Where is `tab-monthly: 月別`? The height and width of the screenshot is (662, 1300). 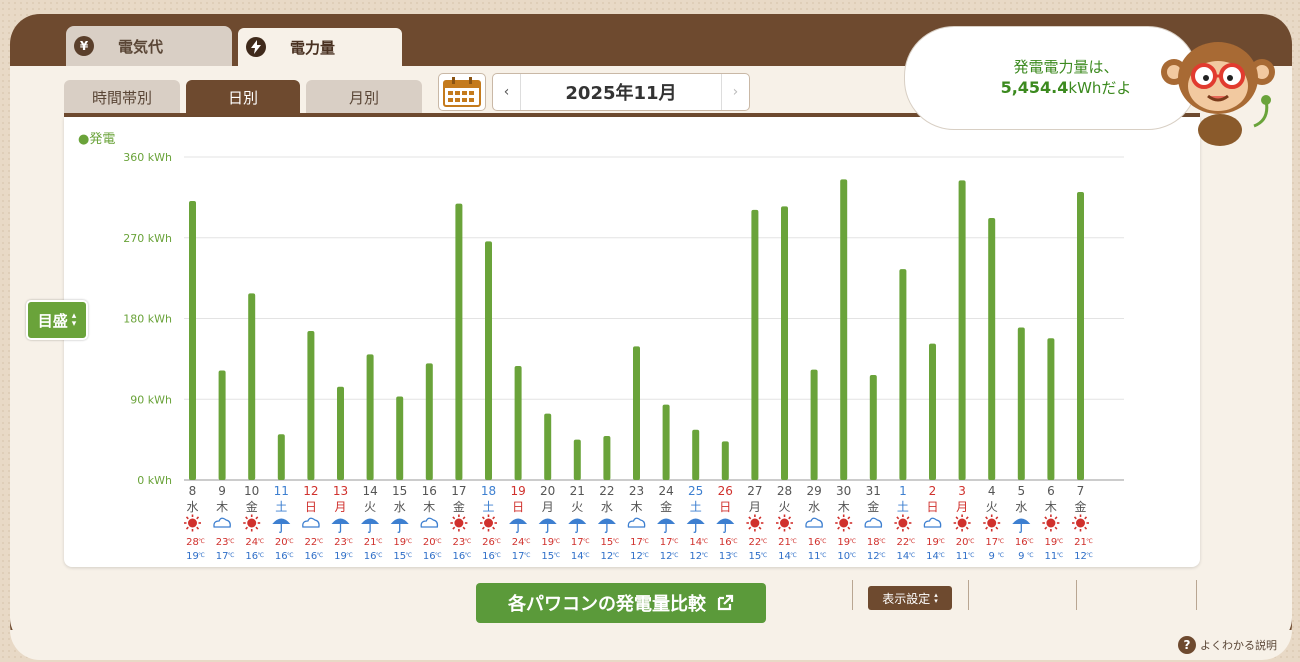
tab-monthly: 月別 is located at coordinates (364, 97).